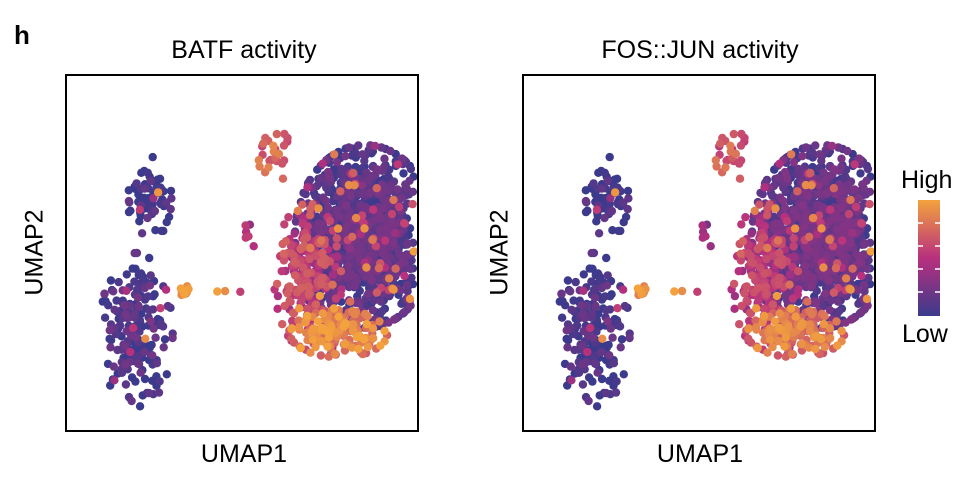  Describe the element at coordinates (244, 454) in the screenshot. I see `x-axis-label-batf: UMAP1` at that location.